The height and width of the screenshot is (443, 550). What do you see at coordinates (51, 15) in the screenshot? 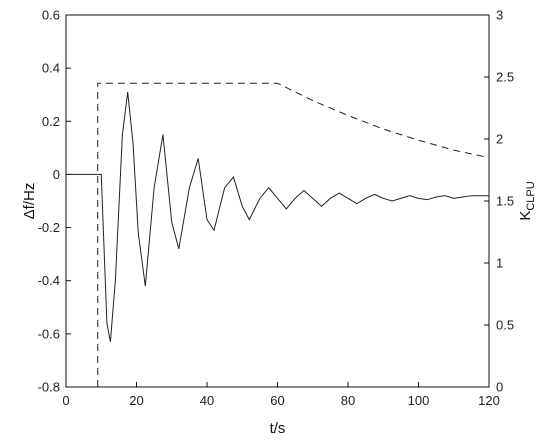
I see `y-left-tick-label: 0.6` at bounding box center [51, 15].